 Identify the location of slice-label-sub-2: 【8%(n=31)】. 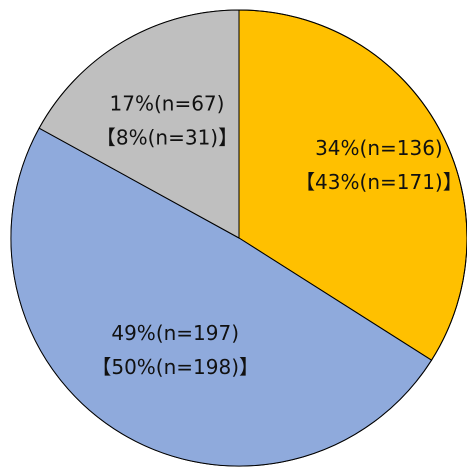
(167, 137).